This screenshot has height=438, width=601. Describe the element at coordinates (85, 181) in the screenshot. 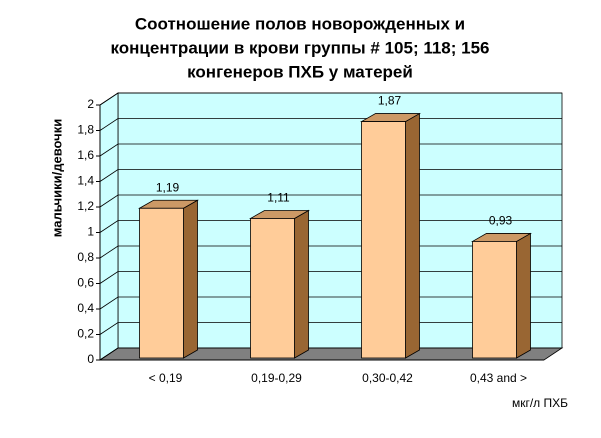

I see `y-tick-label: 1,4` at that location.